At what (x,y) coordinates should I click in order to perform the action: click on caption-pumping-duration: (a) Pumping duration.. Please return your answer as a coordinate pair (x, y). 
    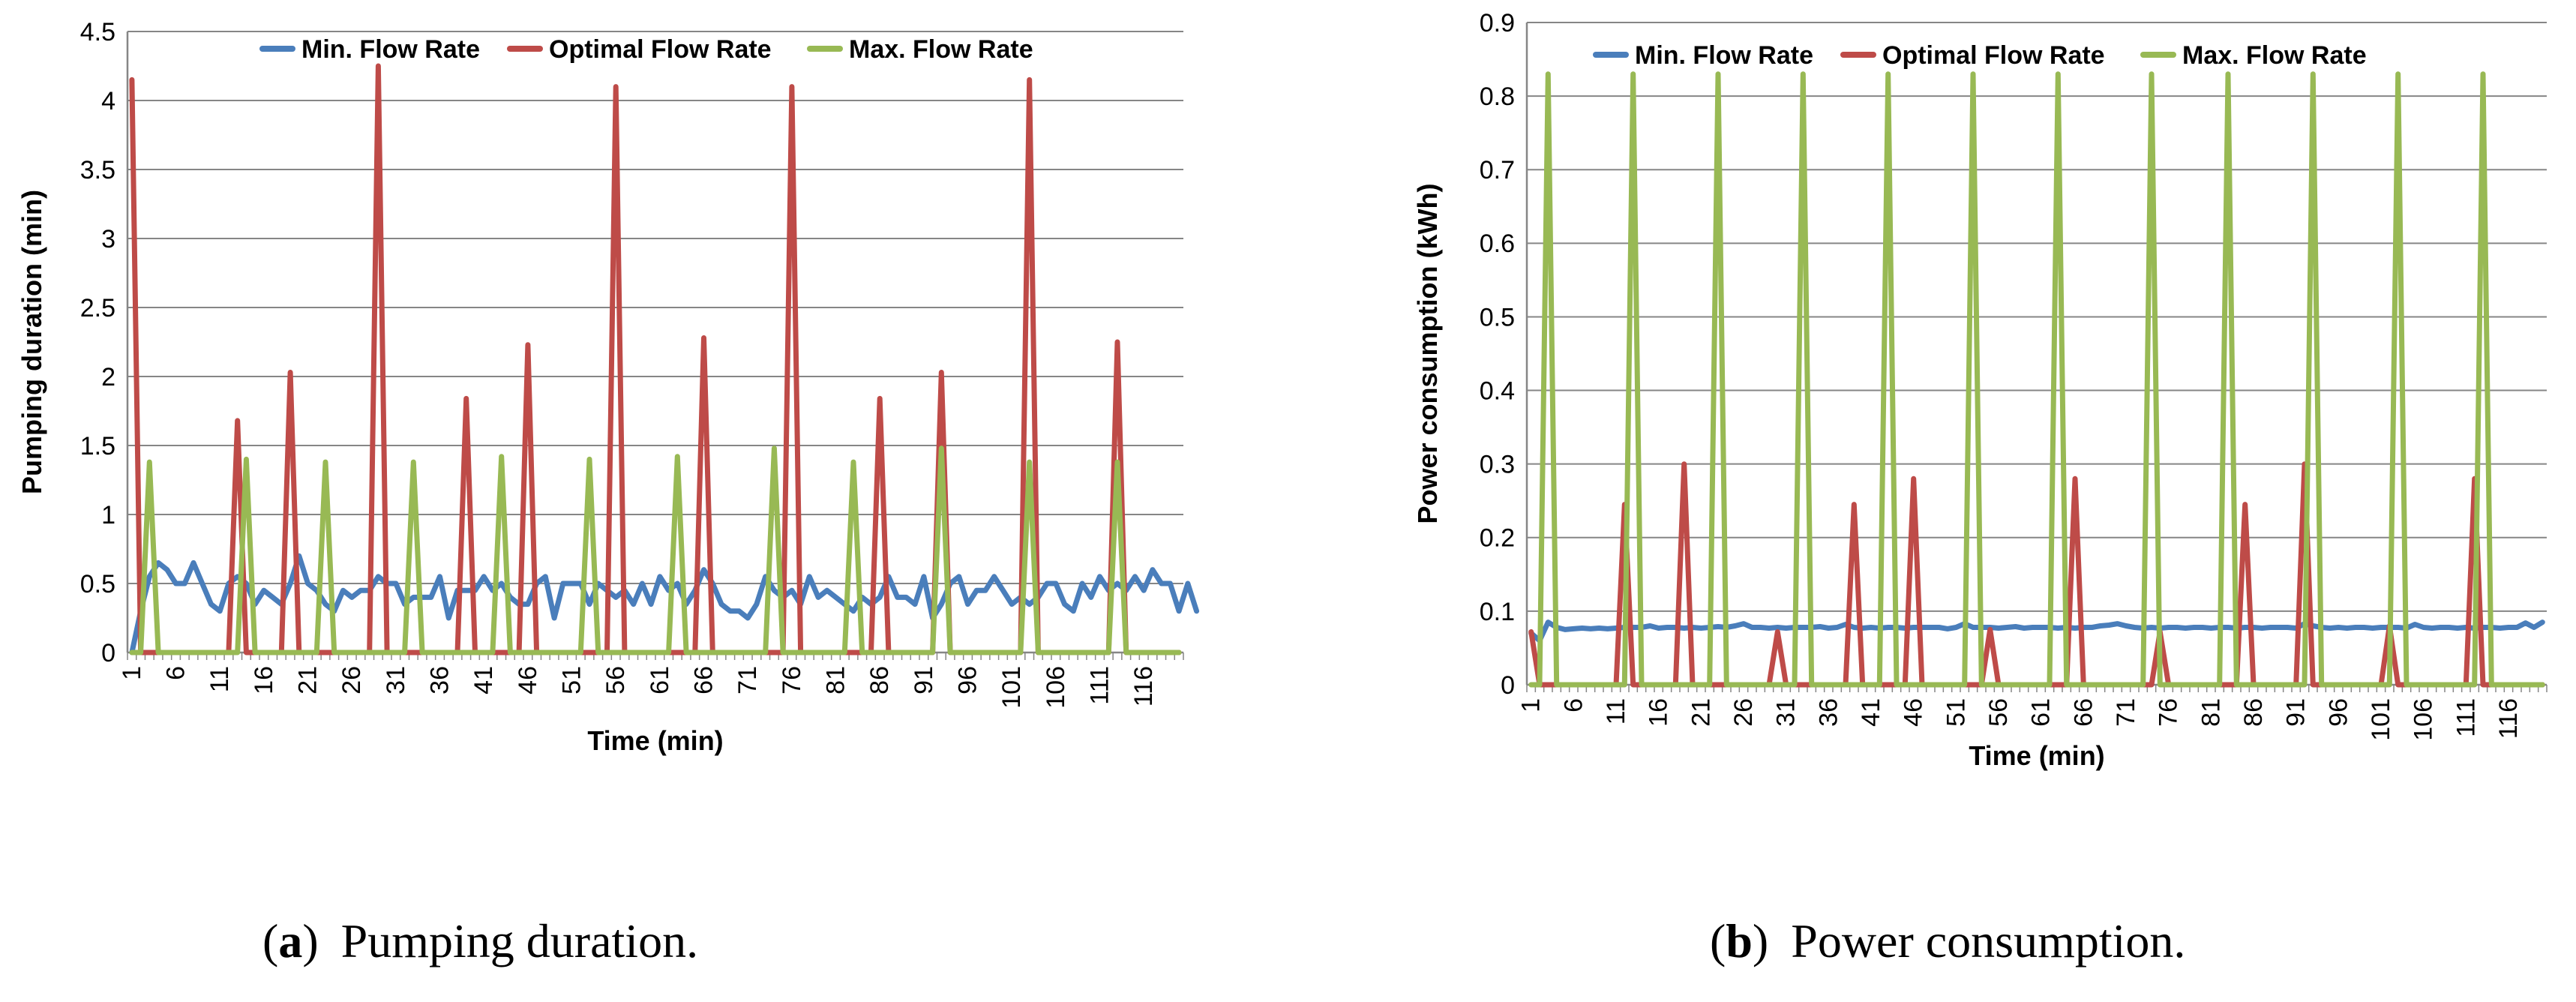
    Looking at the image, I should click on (480, 947).